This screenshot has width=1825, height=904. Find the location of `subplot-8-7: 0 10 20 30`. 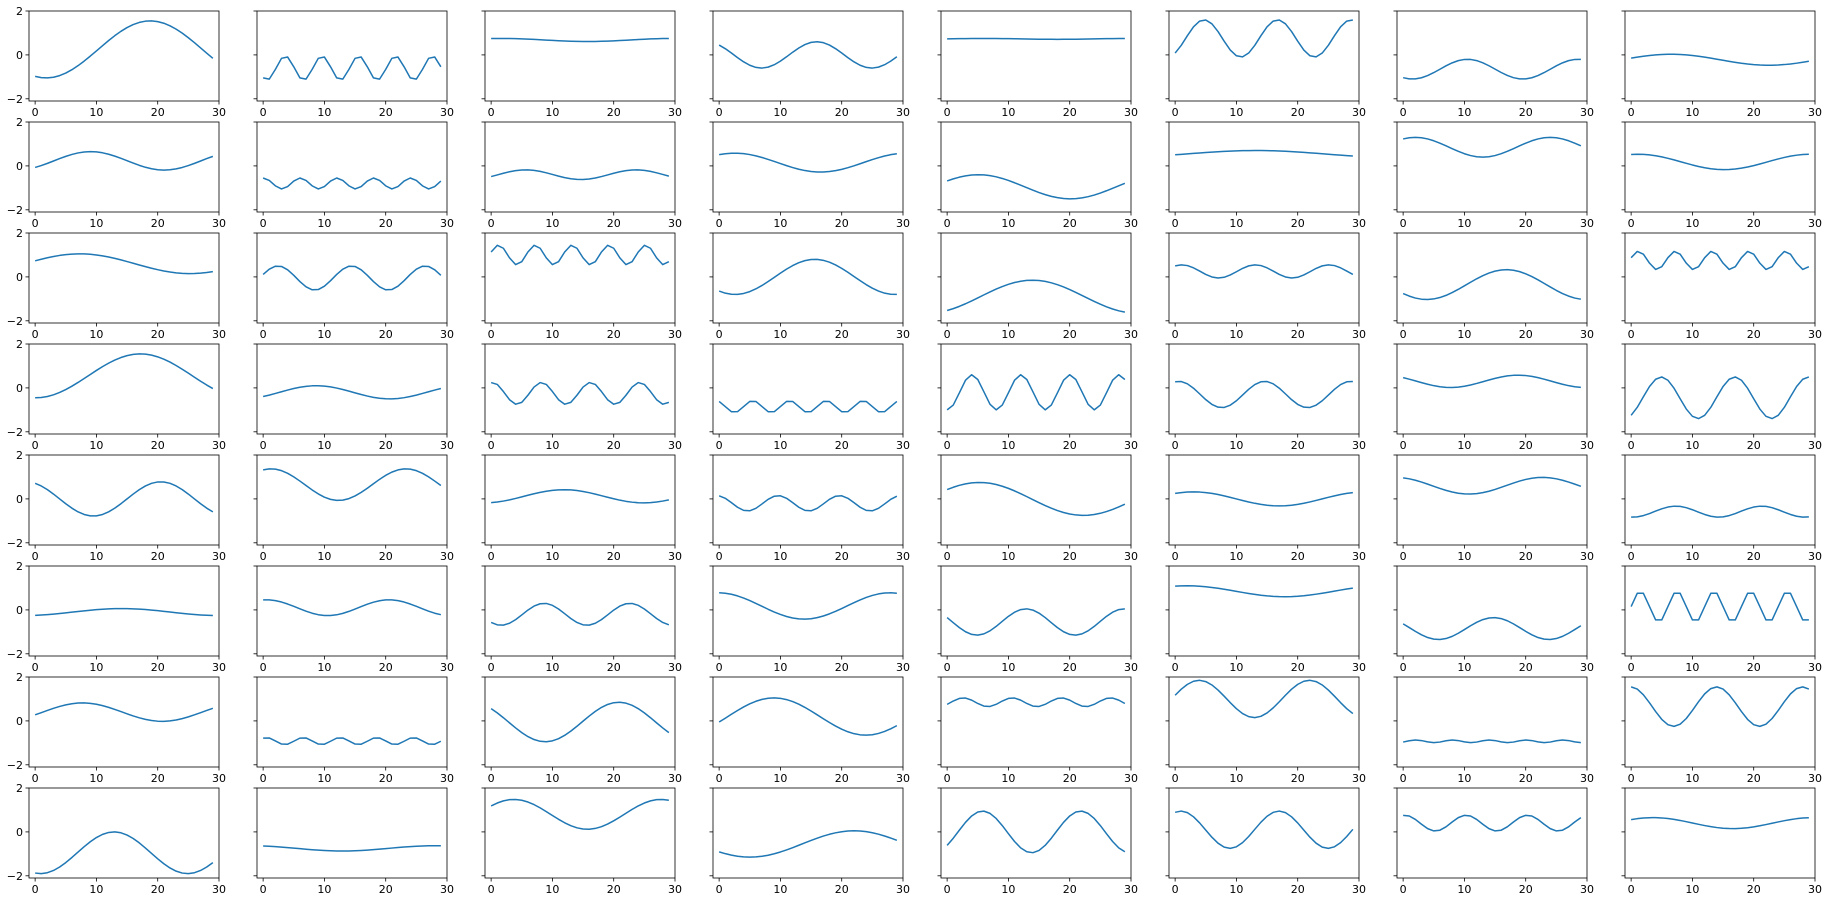

subplot-8-7: 0 10 20 30 is located at coordinates (1493, 841).